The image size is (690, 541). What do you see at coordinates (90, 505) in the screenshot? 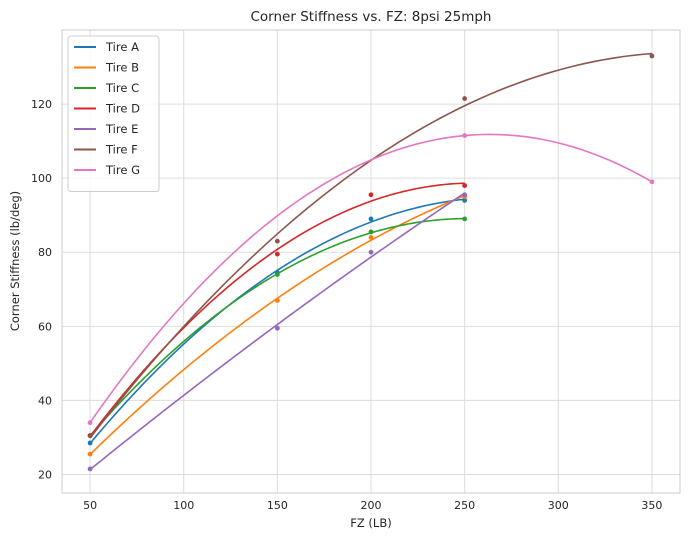
I see `x-tick-label: 50` at bounding box center [90, 505].